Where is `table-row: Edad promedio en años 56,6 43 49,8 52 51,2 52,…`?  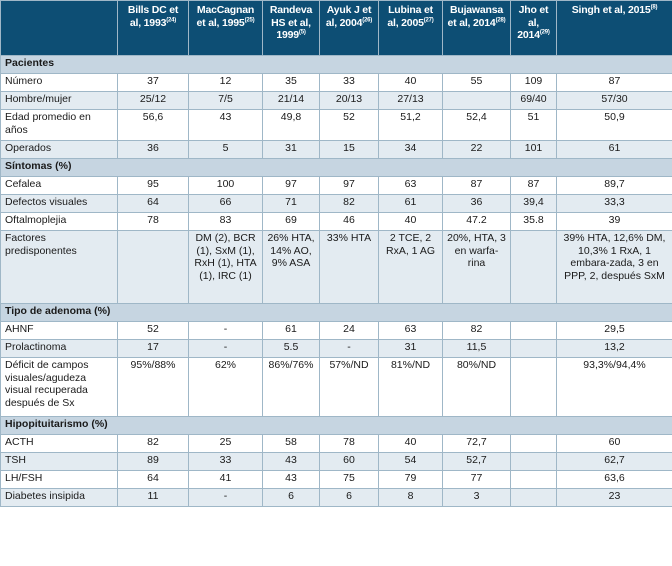
table-row: Edad promedio en años 56,6 43 49,8 52 51,2 52,… is located at coordinates (336, 125).